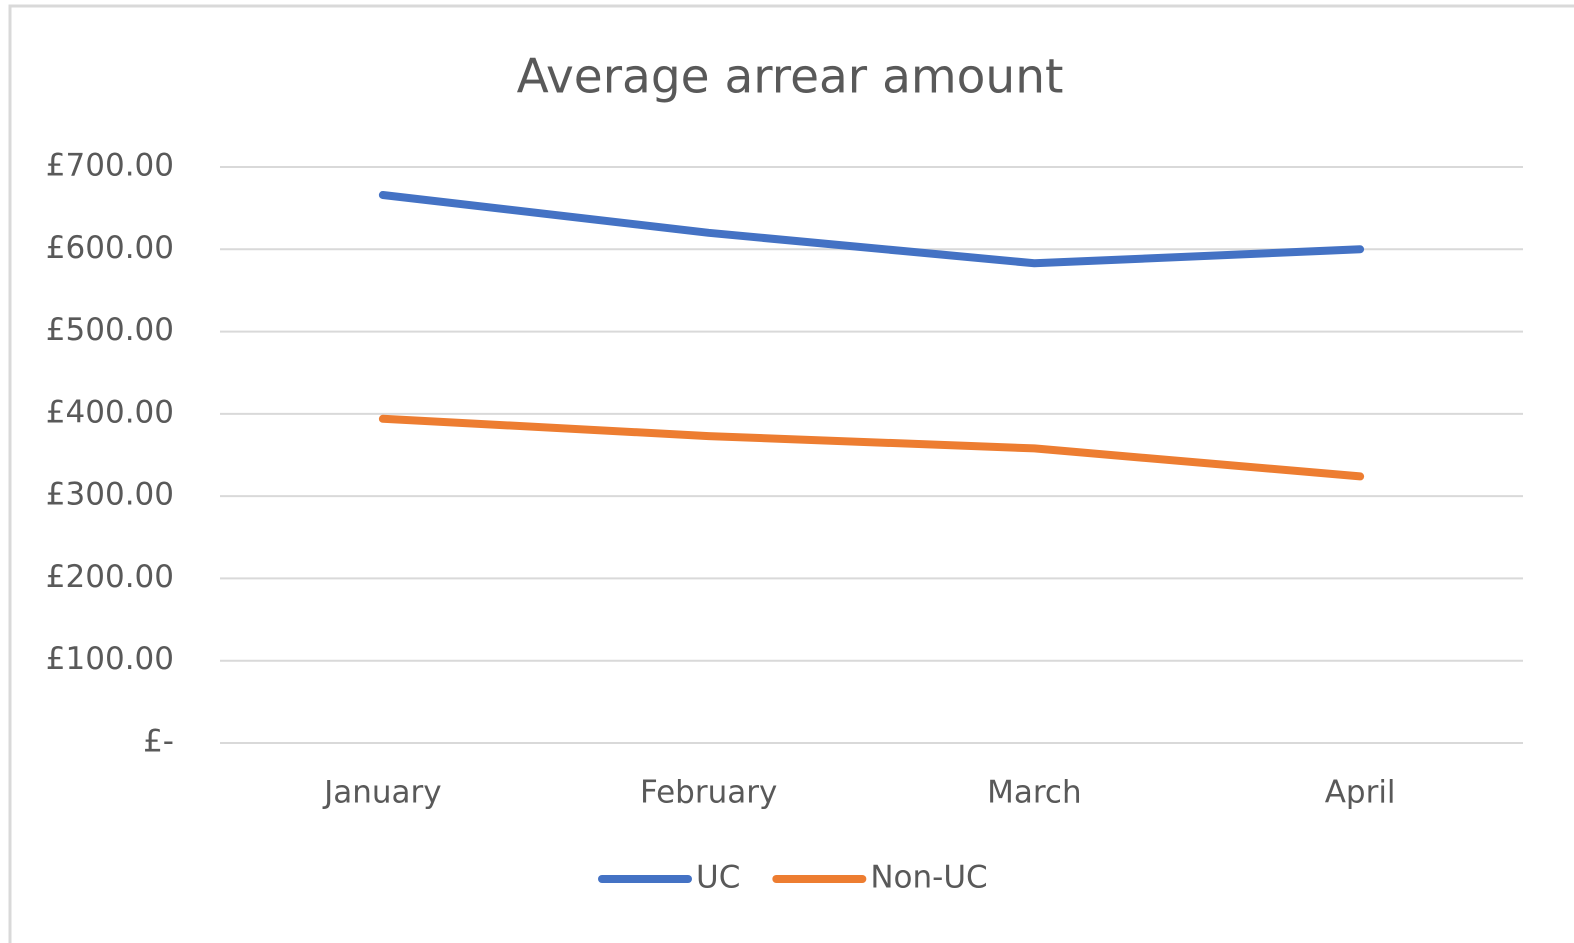 This screenshot has height=943, width=1574. I want to click on x-tick-label: January, so click(382, 793).